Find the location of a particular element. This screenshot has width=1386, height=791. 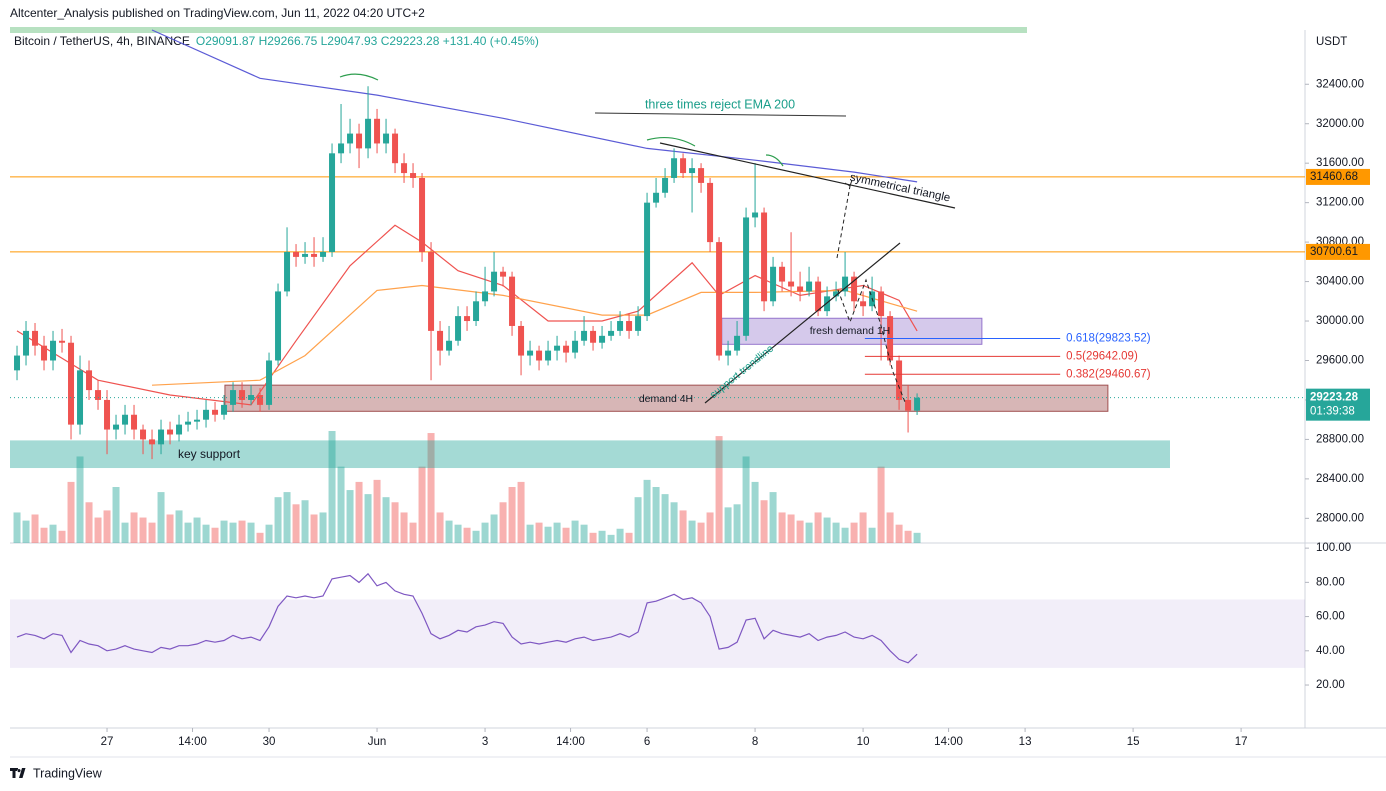

x-tick-label: 13 is located at coordinates (1025, 742).